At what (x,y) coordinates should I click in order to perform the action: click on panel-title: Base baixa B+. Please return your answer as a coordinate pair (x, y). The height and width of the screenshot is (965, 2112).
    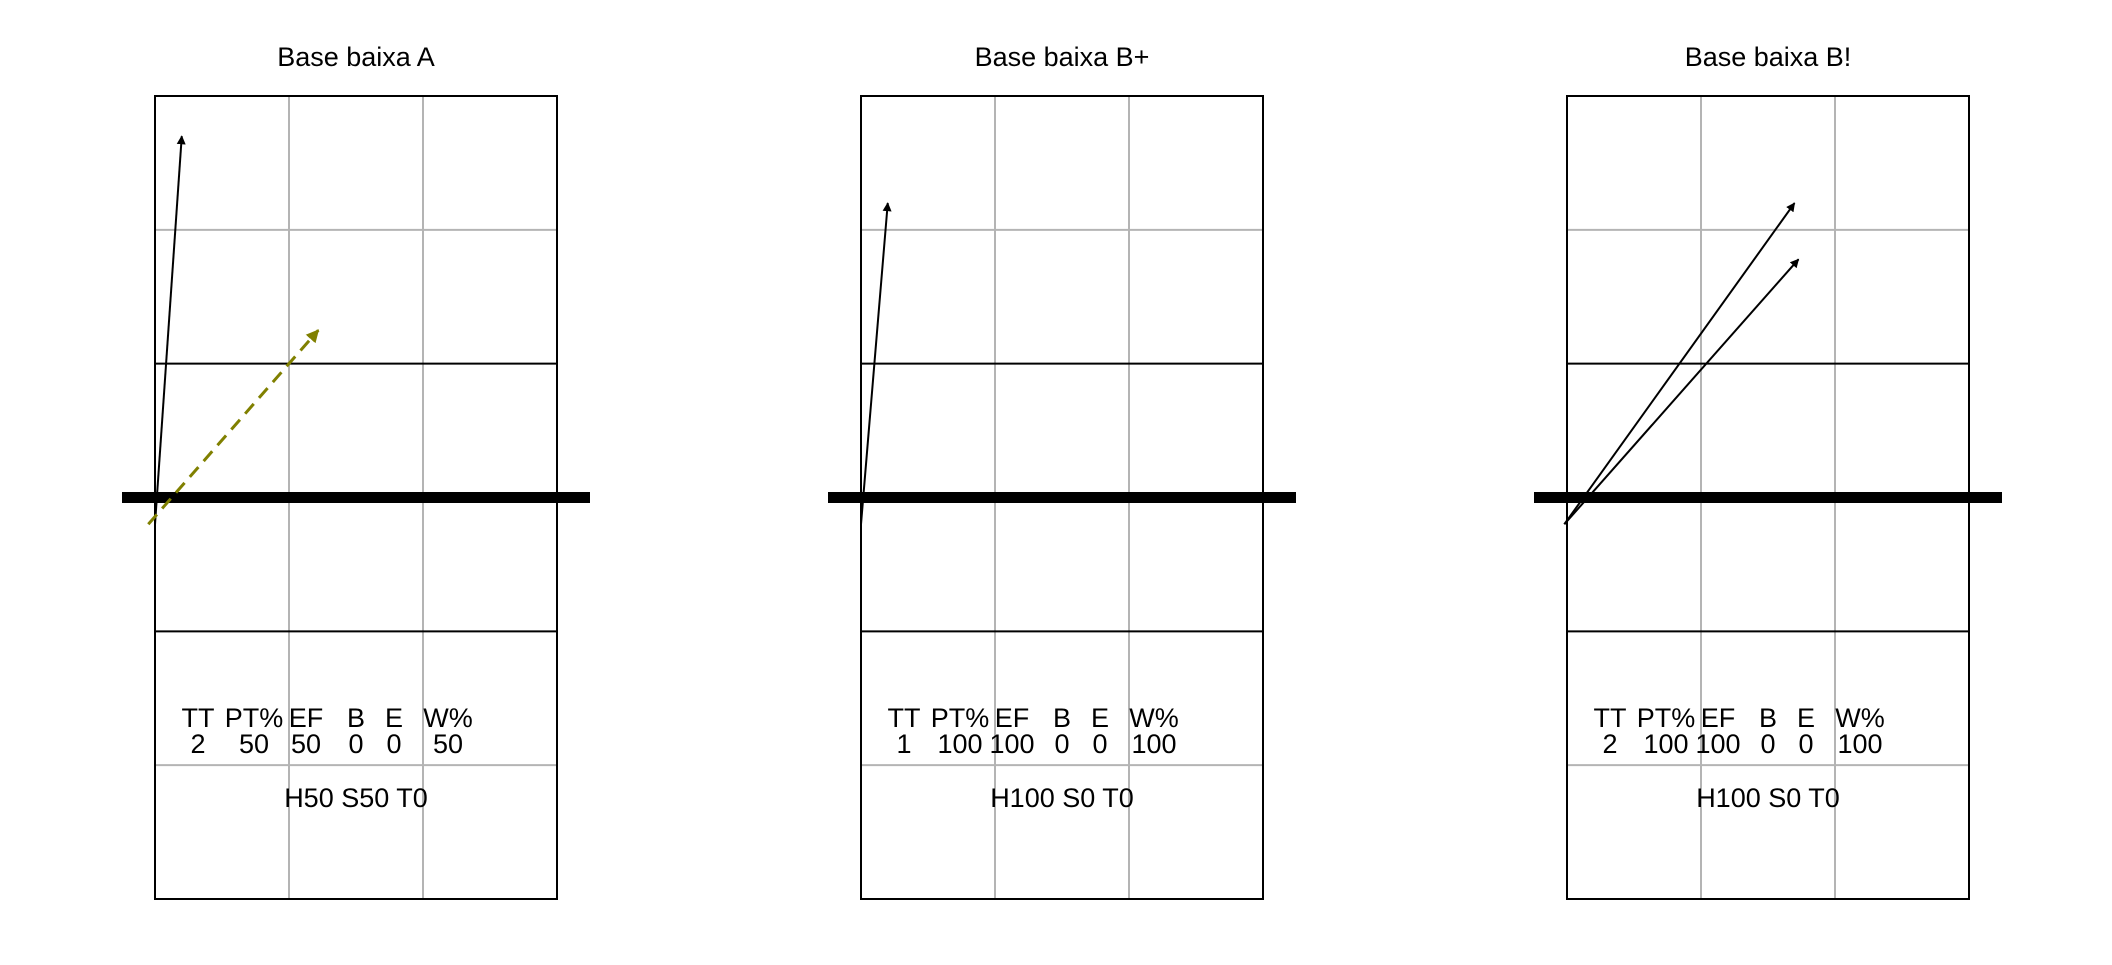
    Looking at the image, I should click on (1062, 57).